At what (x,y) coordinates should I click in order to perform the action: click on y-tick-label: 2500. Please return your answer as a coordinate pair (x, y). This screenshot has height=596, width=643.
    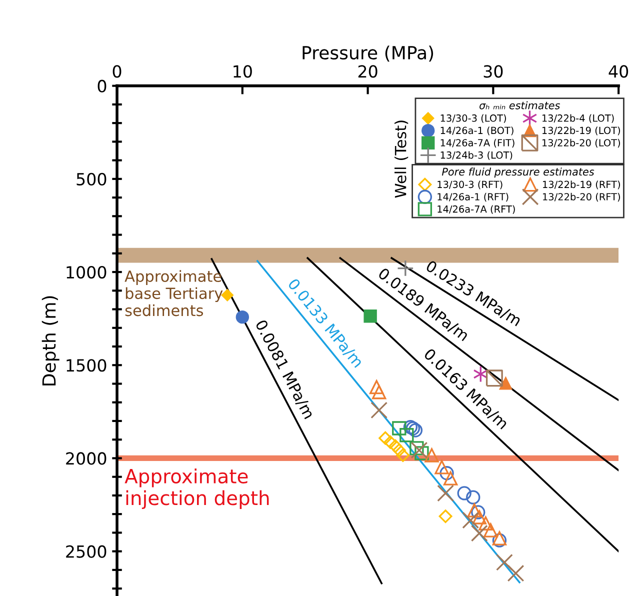
    Looking at the image, I should click on (86, 551).